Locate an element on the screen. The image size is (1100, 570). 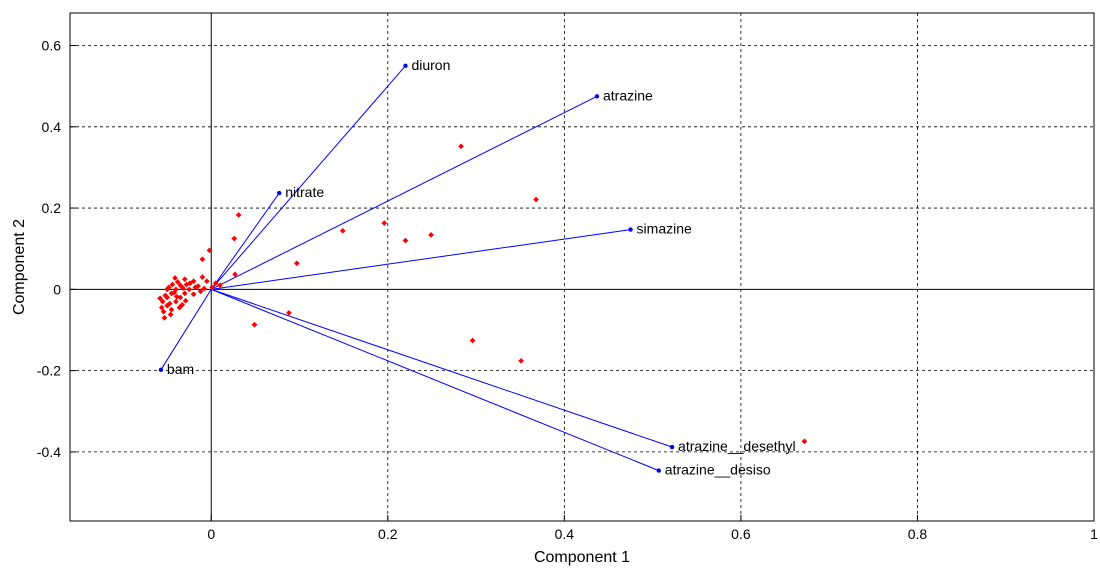
vector-label-nitrate: nitrate is located at coordinates (304, 192).